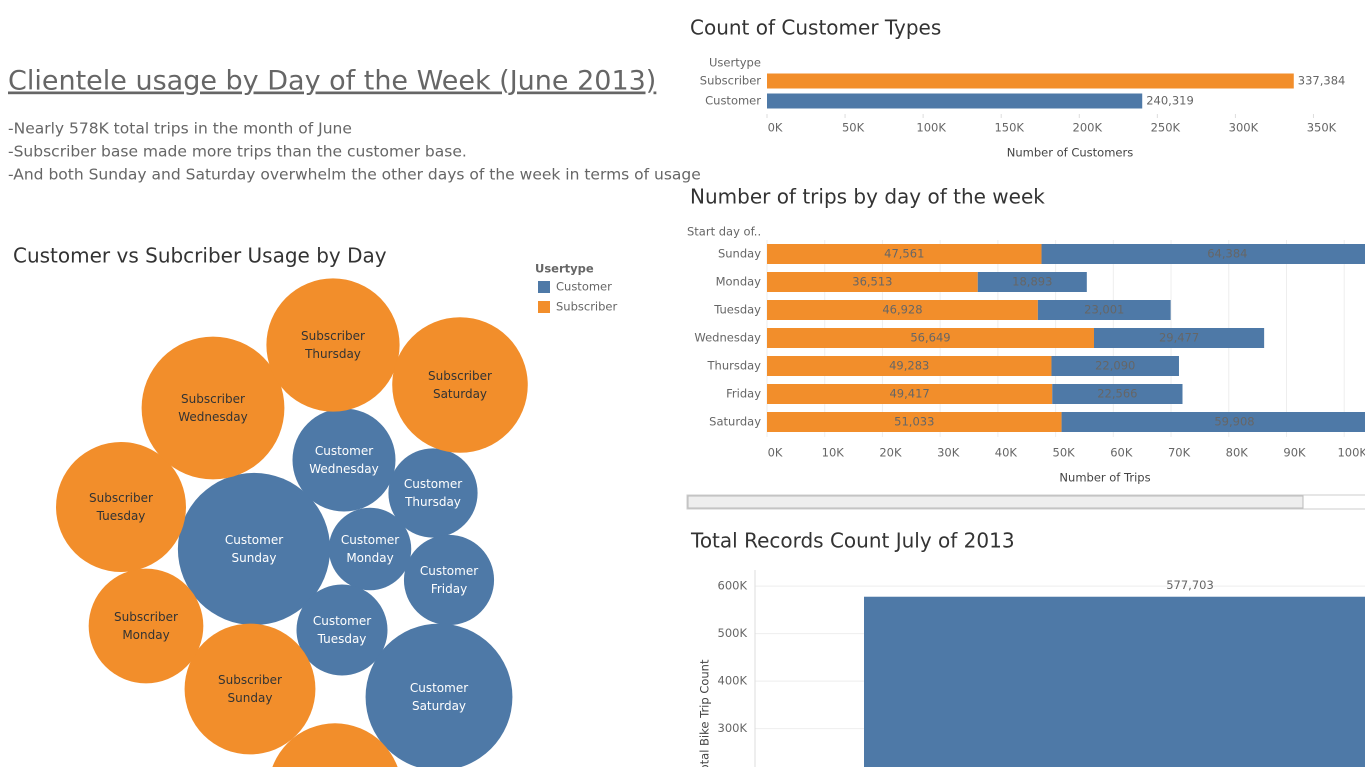 This screenshot has width=1365, height=767. I want to click on category-header: Start day of.., so click(724, 232).